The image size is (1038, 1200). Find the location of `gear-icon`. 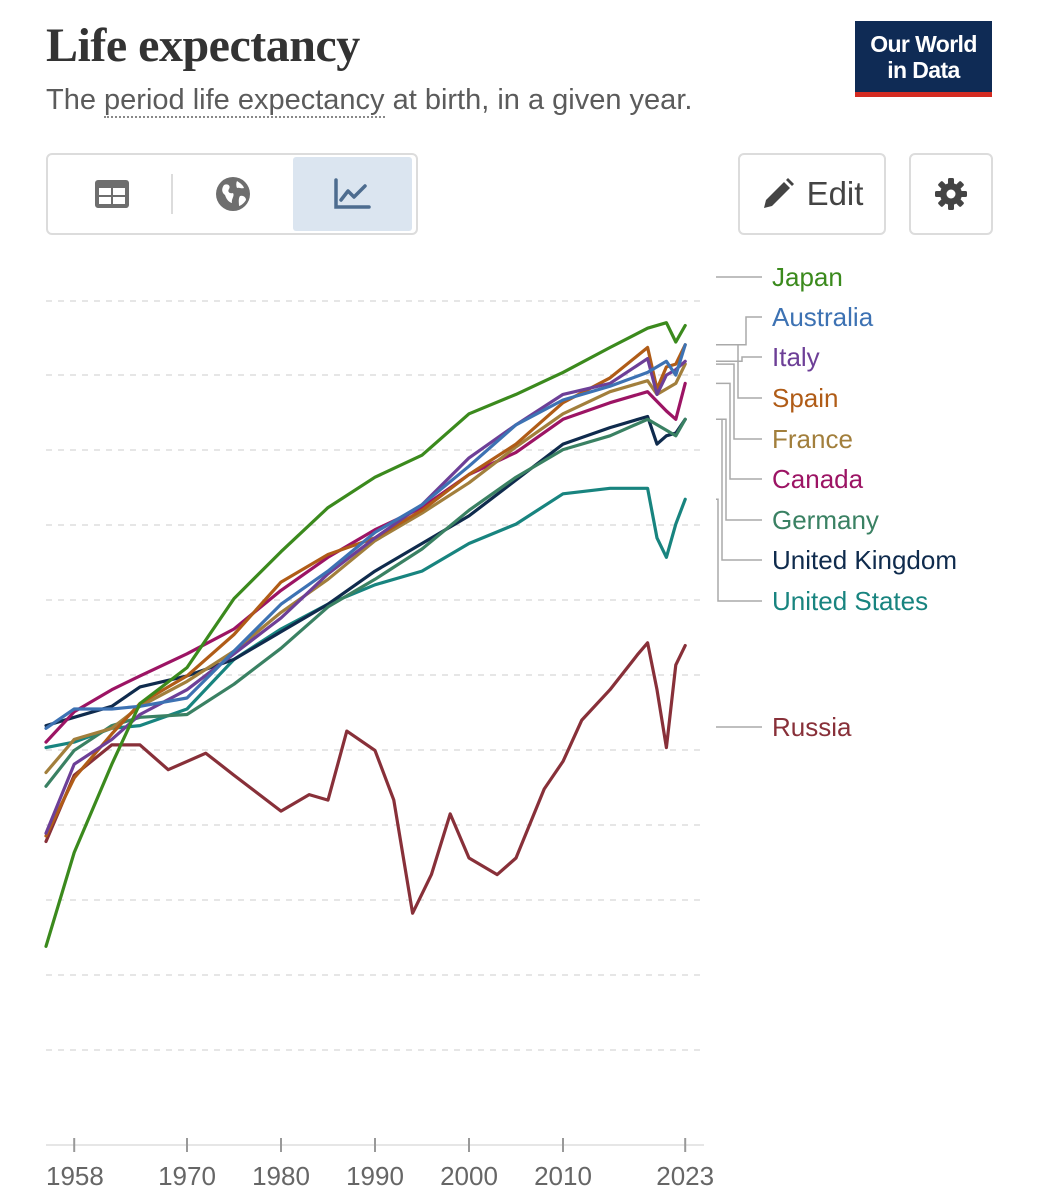

gear-icon is located at coordinates (951, 194).